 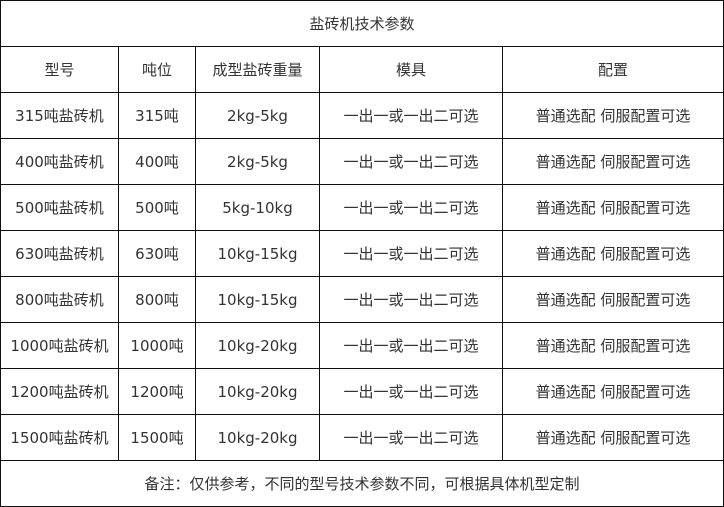 I want to click on table-row: 800吨盐砖机 800吨 10kg-15kg 一出一或一出二可选 普通选配 伺服配置可选, so click(x=362, y=299).